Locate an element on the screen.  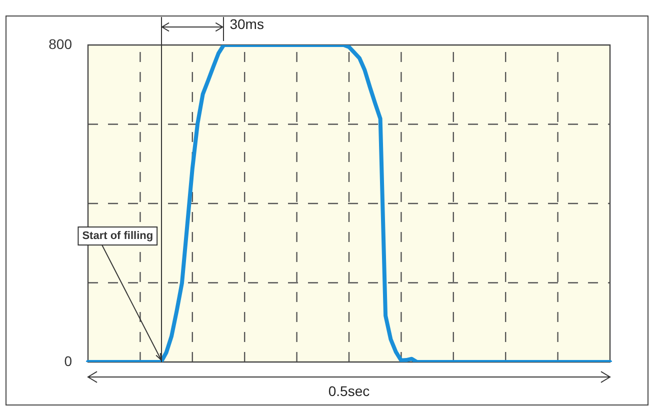
text: 30ms is located at coordinates (247, 24).